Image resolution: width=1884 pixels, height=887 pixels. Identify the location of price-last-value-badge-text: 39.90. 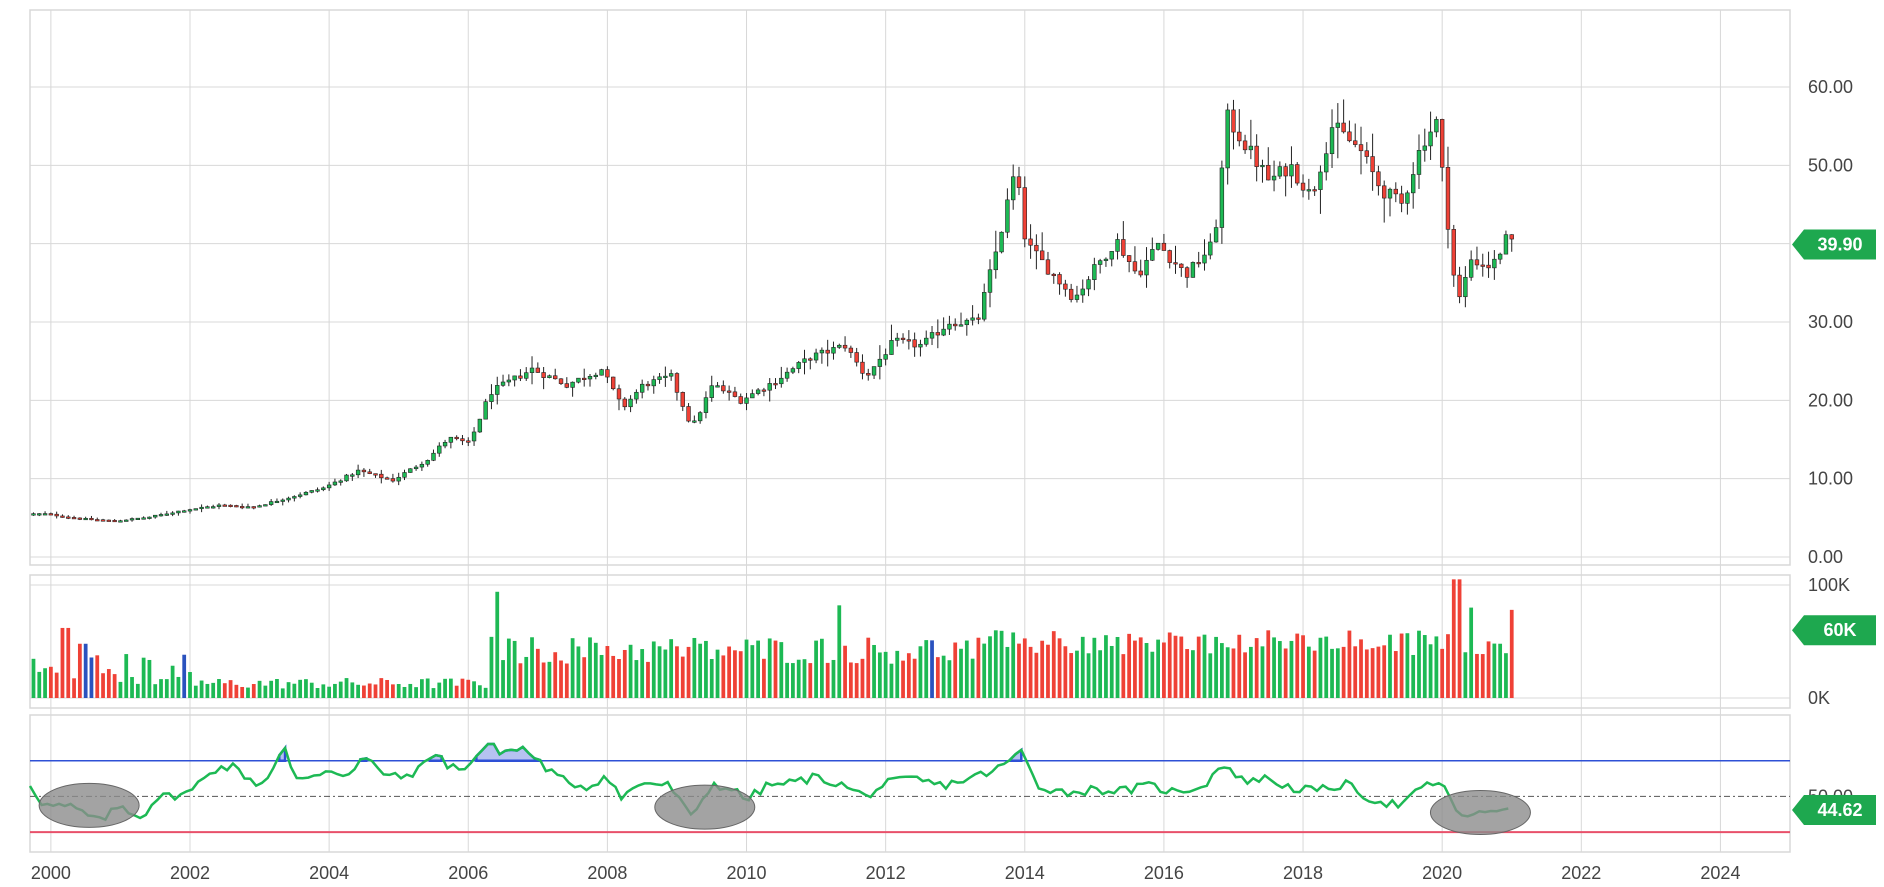
(1839, 244).